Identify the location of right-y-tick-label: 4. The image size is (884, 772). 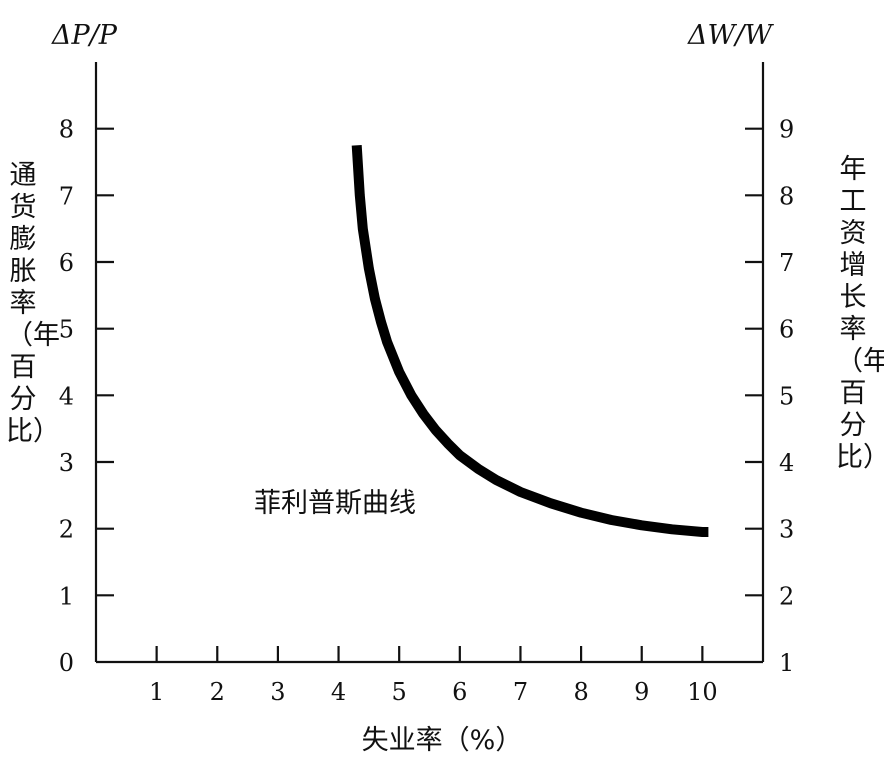
(786, 463).